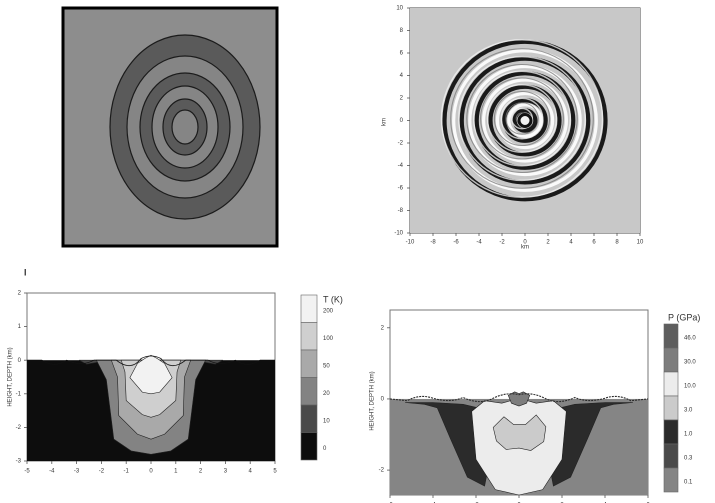  I want to click on top-right-ytick-10: -10, so click(398, 234).